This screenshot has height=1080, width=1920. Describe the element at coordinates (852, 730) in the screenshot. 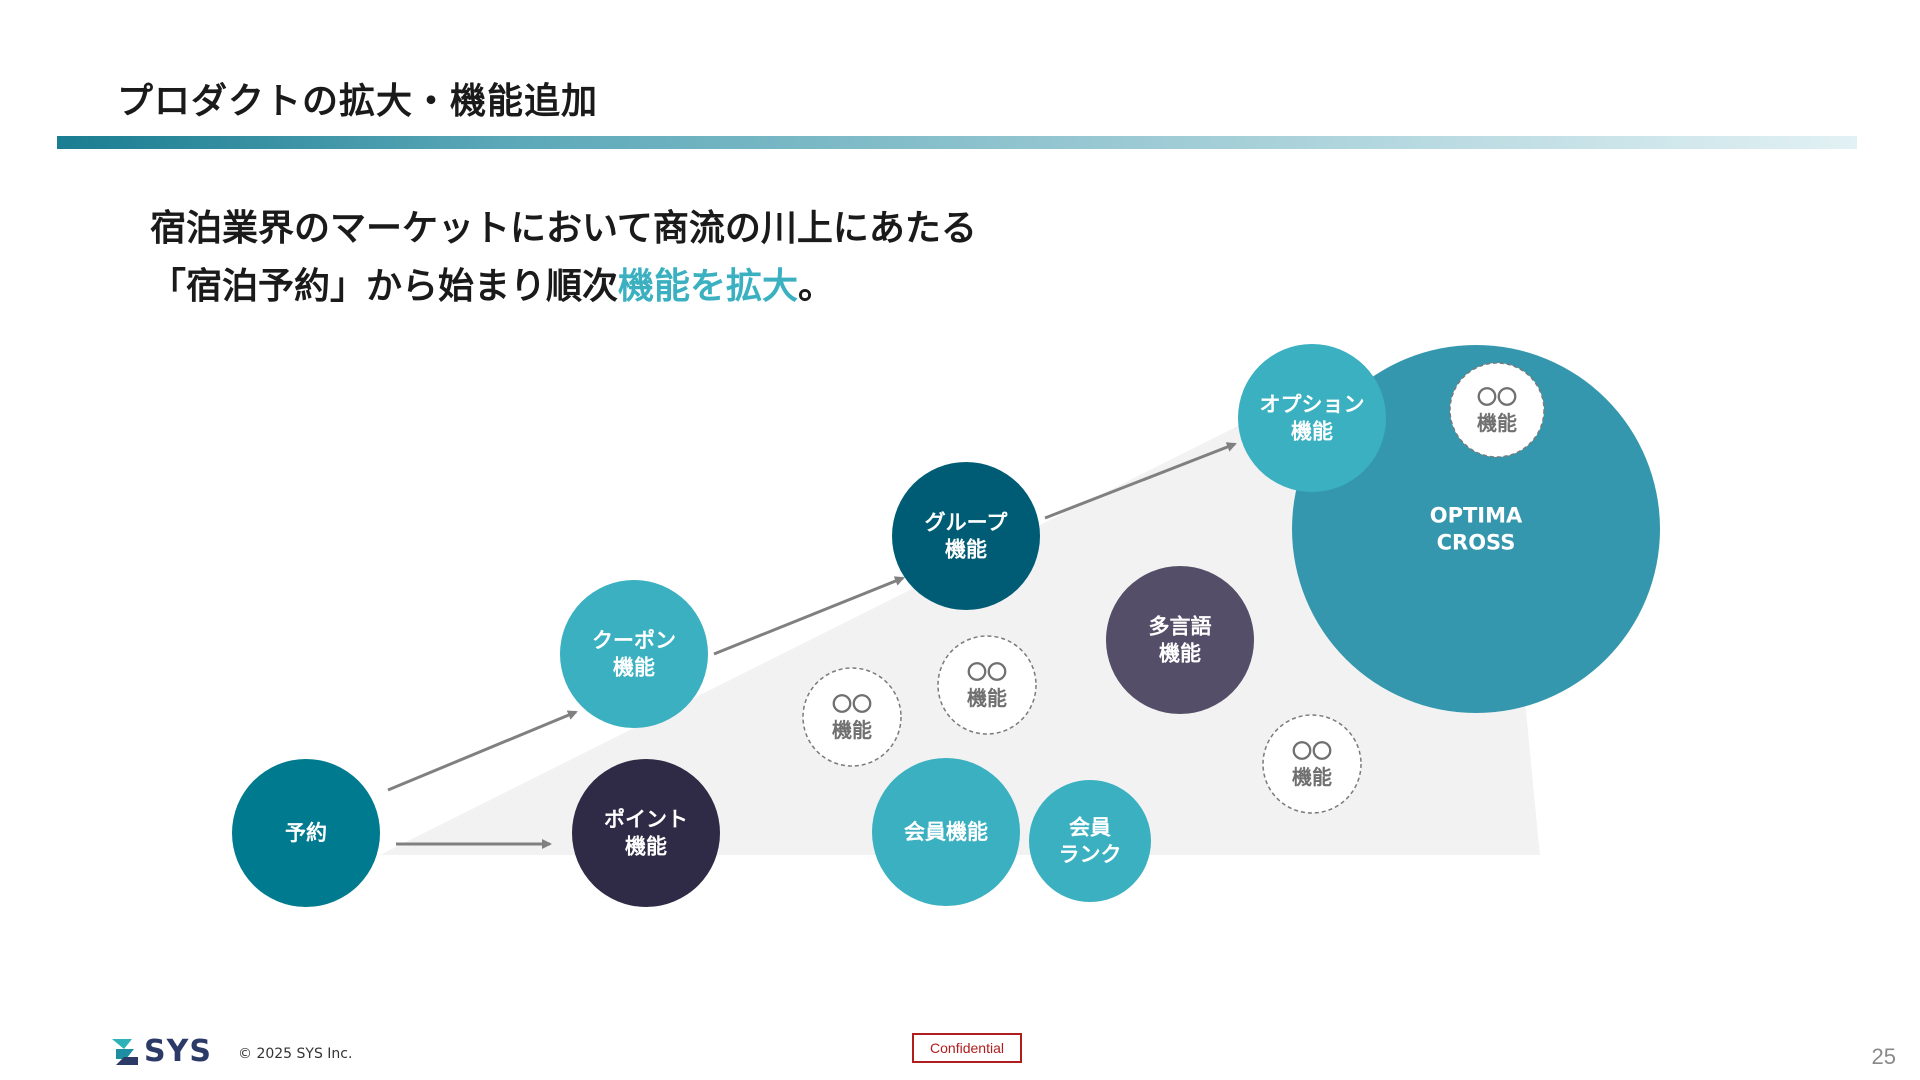

I see `node-label-placeholder-2-1: 機能` at that location.